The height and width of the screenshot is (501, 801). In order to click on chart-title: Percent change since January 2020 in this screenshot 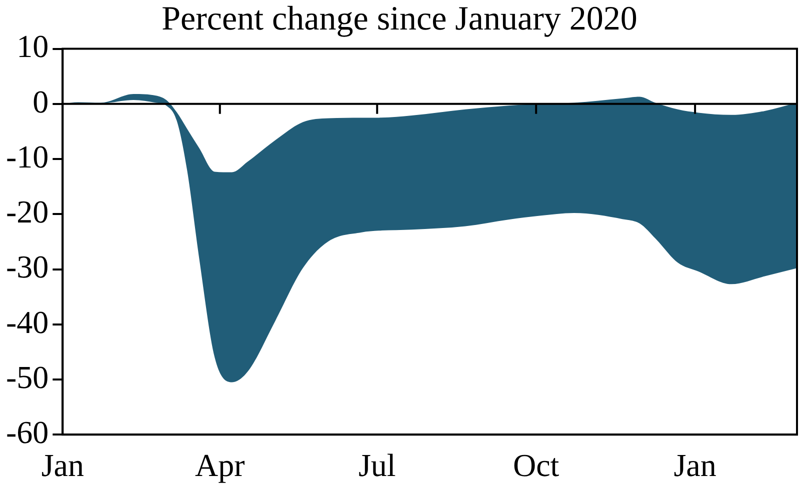, I will do `click(400, 19)`.